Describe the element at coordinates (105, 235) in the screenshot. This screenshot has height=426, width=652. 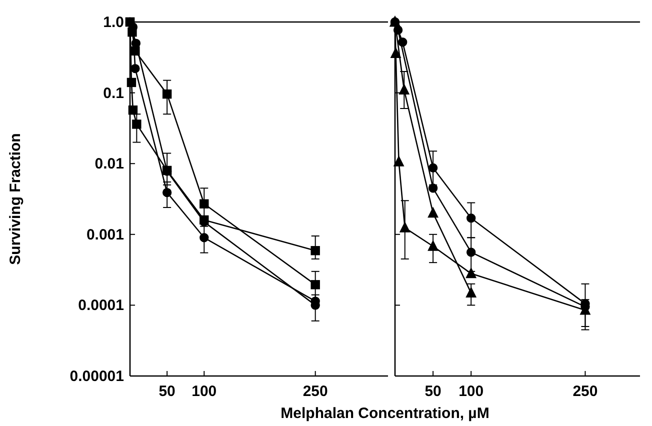
I see `y-tick-label: 0.001` at that location.